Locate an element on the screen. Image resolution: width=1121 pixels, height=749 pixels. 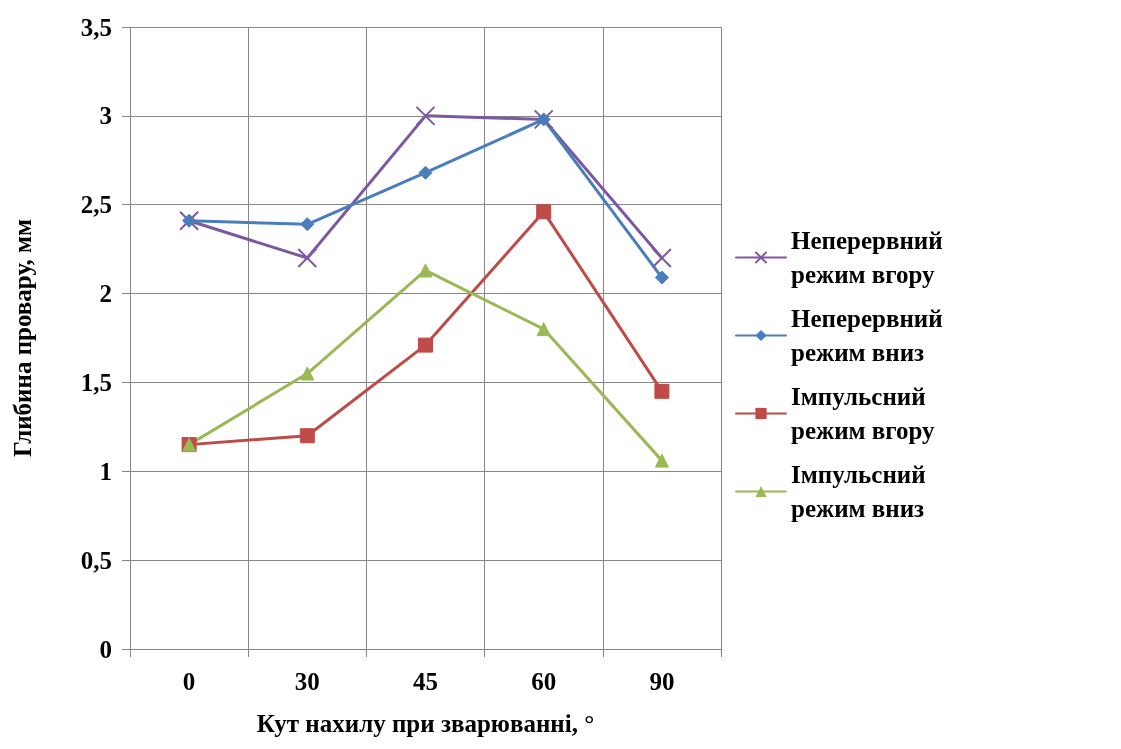
x-tick-label: 0 is located at coordinates (189, 681).